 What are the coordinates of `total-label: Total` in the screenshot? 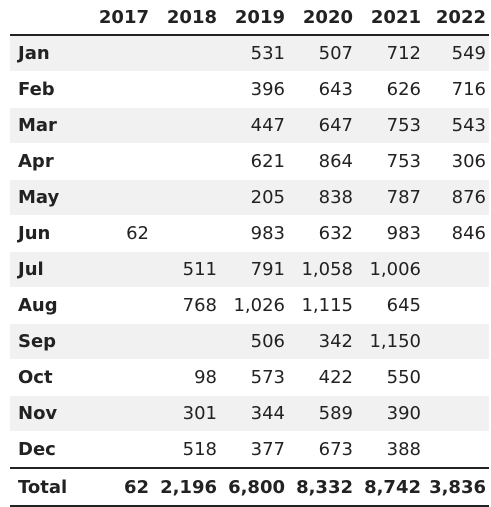 It's located at (47, 487).